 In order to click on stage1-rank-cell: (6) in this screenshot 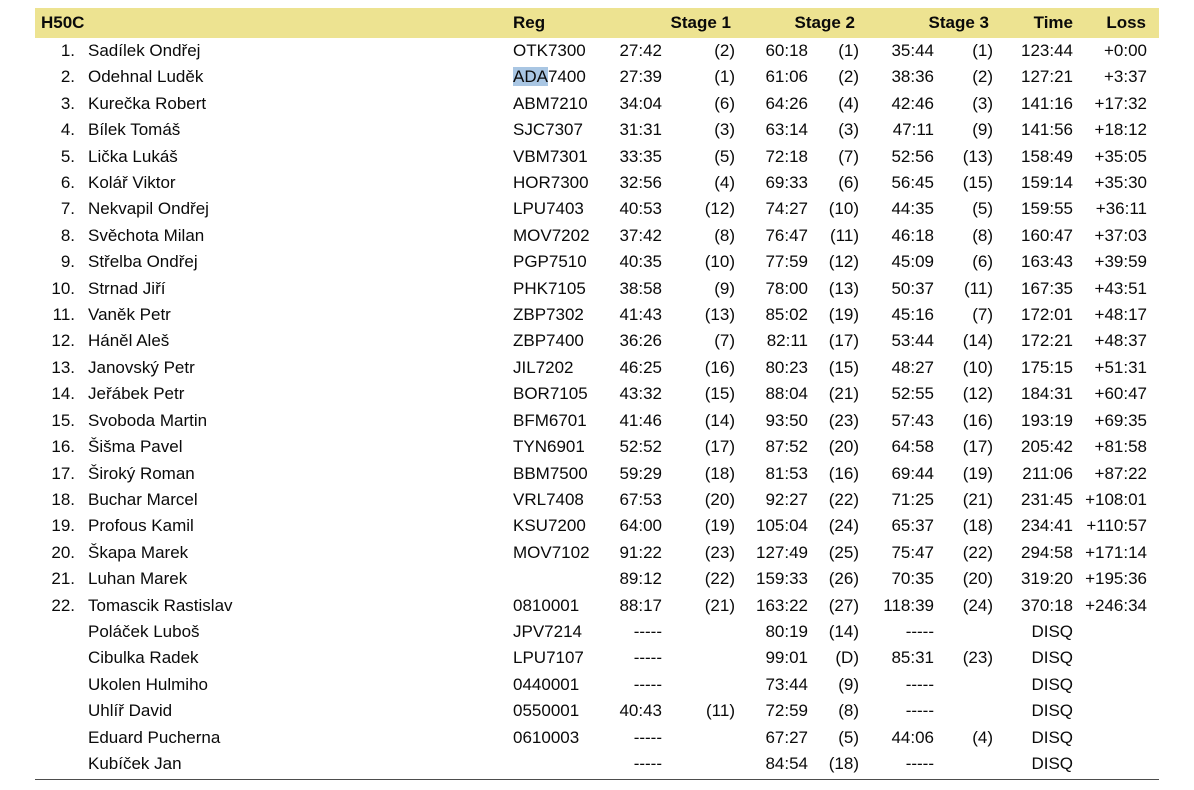, I will do `click(724, 103)`.